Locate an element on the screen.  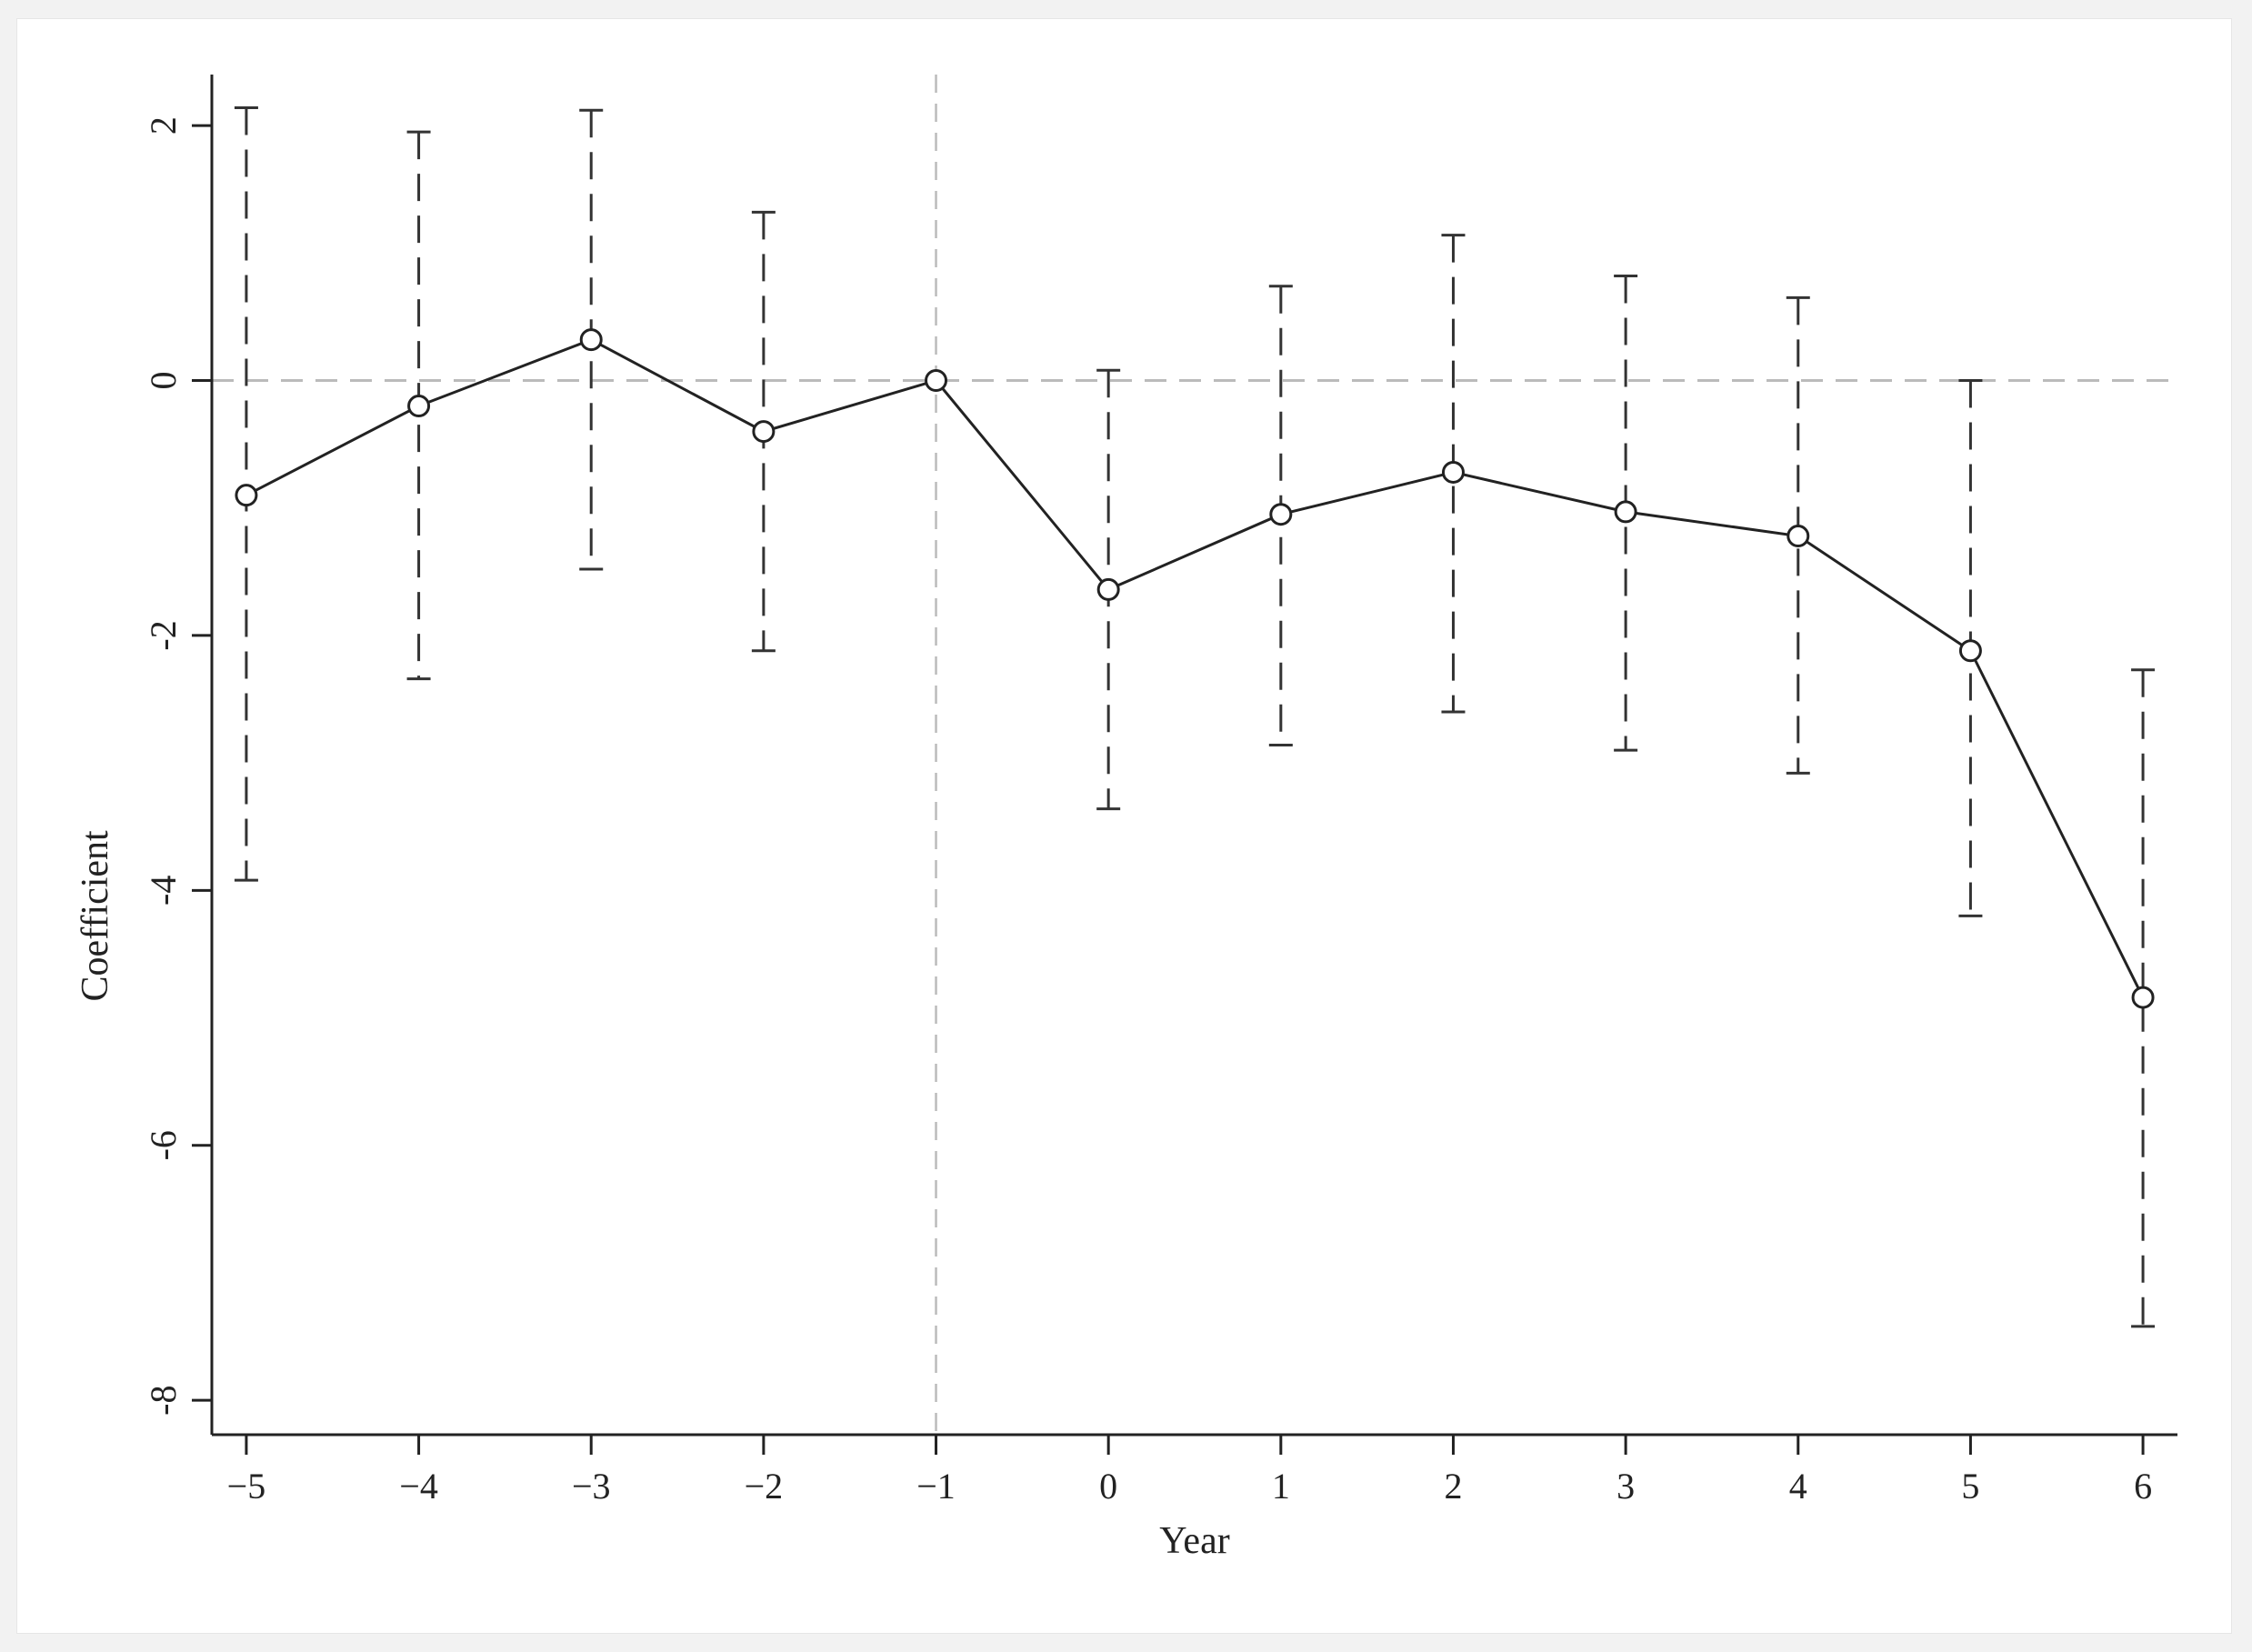
y-tick-label: -6 is located at coordinates (163, 1145).